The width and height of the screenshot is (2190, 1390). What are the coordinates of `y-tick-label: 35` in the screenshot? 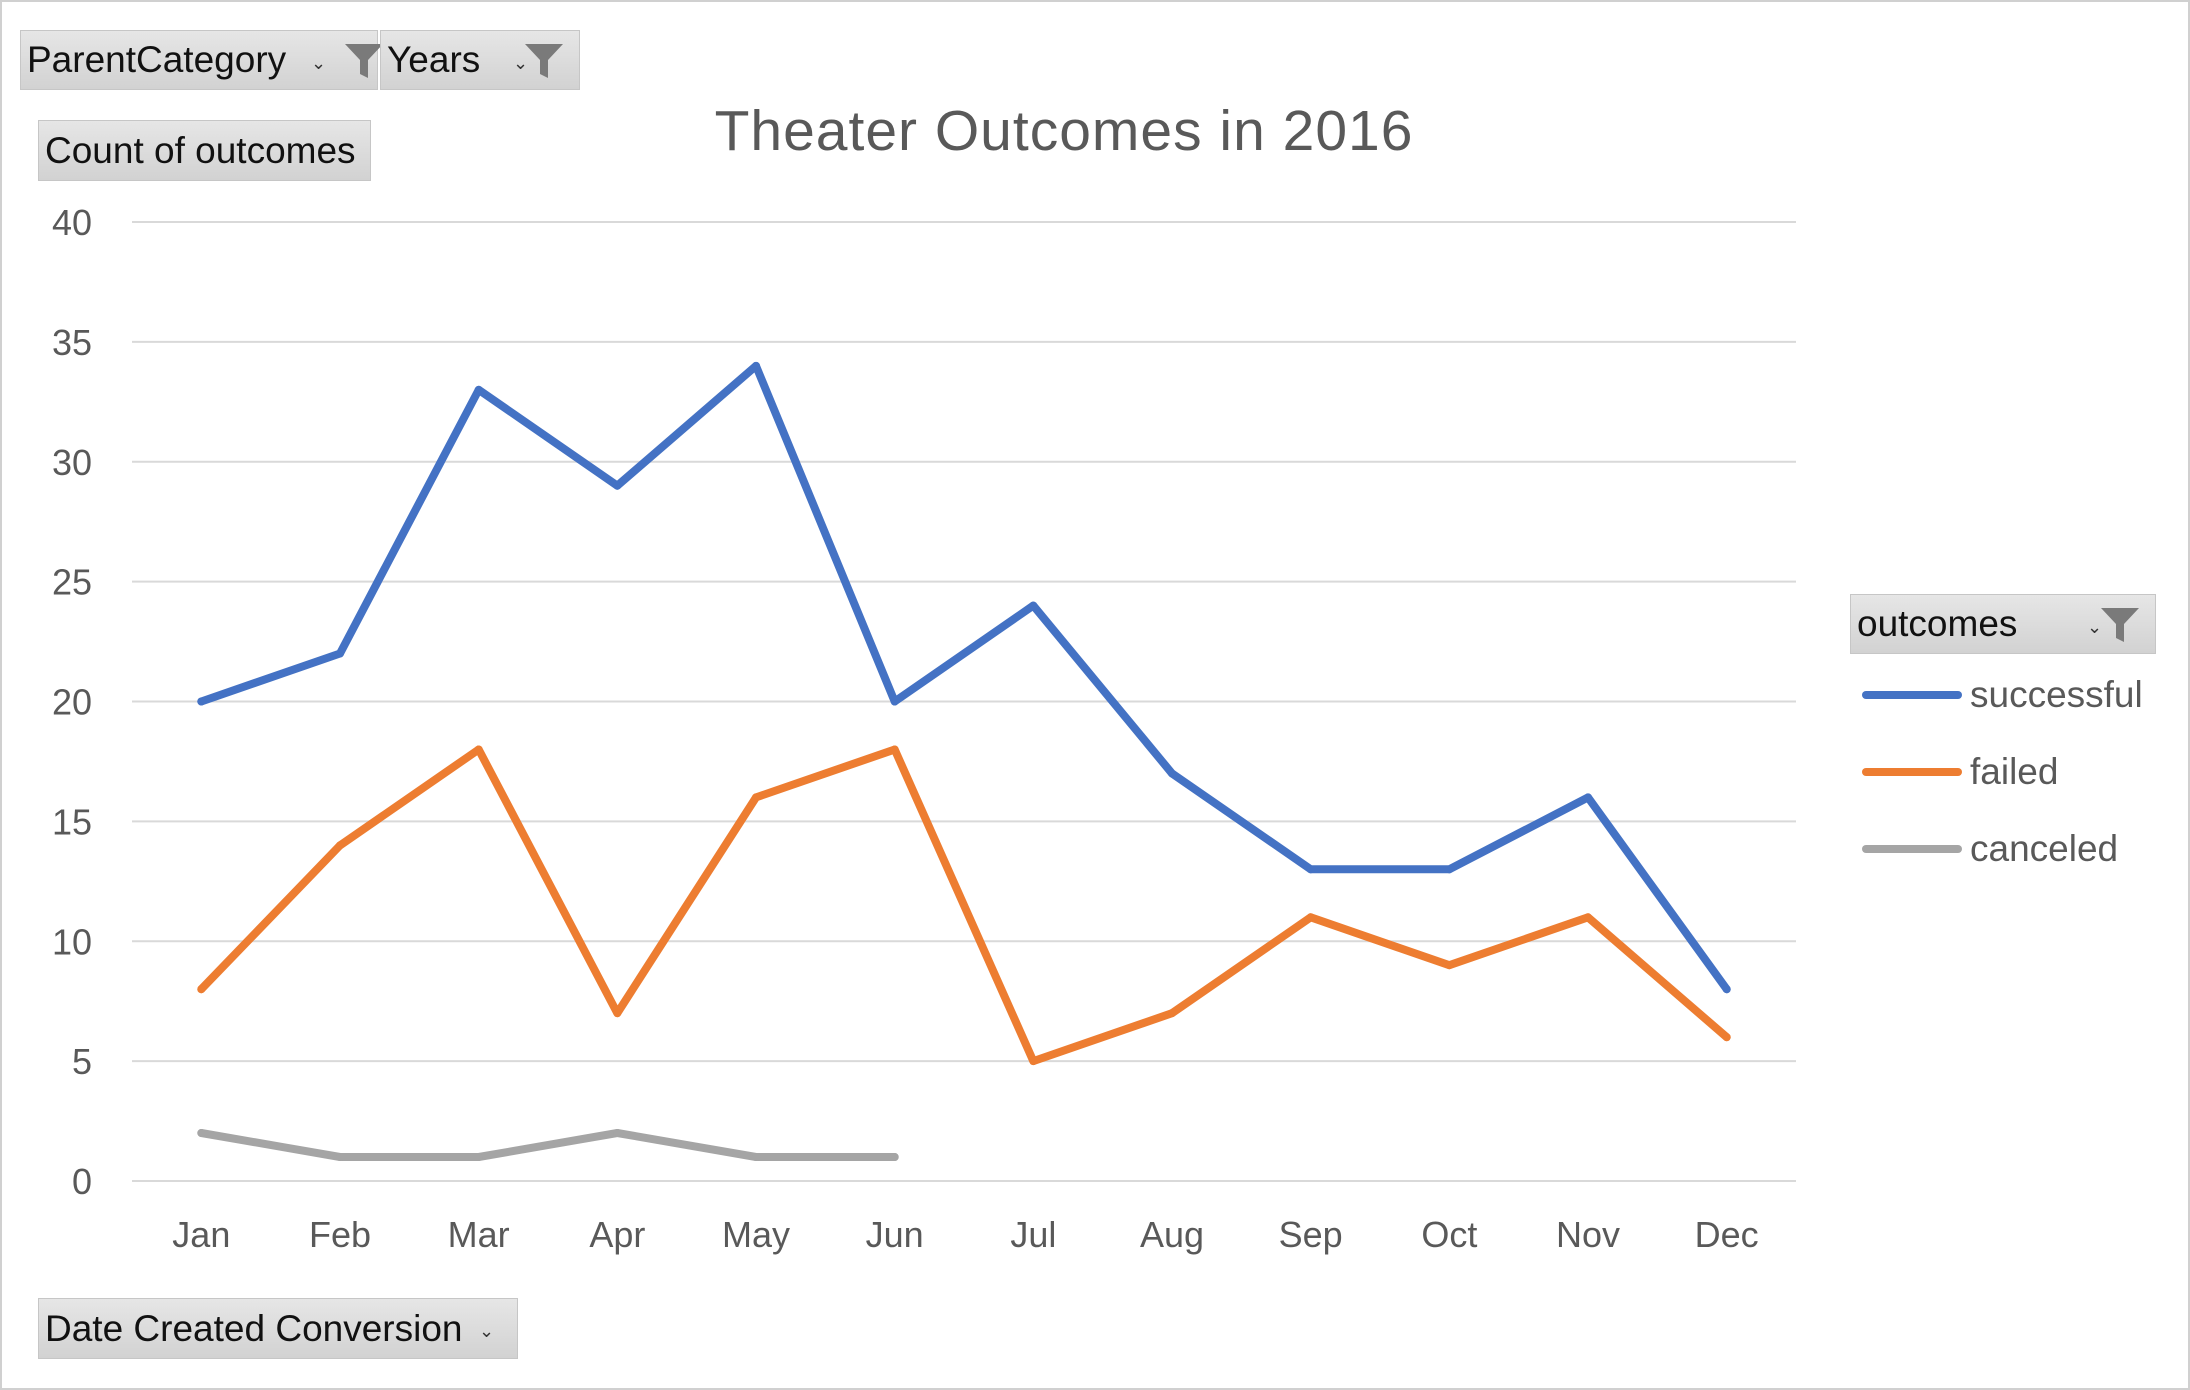 It's located at (72, 342).